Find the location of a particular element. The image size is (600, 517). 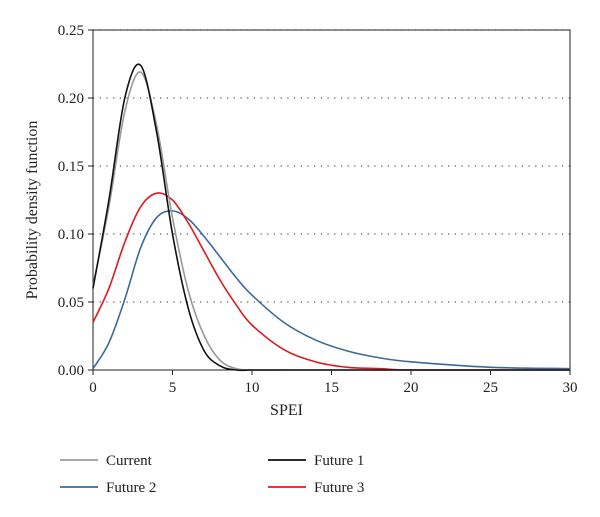

legend-label-future-1: Future 1 is located at coordinates (339, 461).